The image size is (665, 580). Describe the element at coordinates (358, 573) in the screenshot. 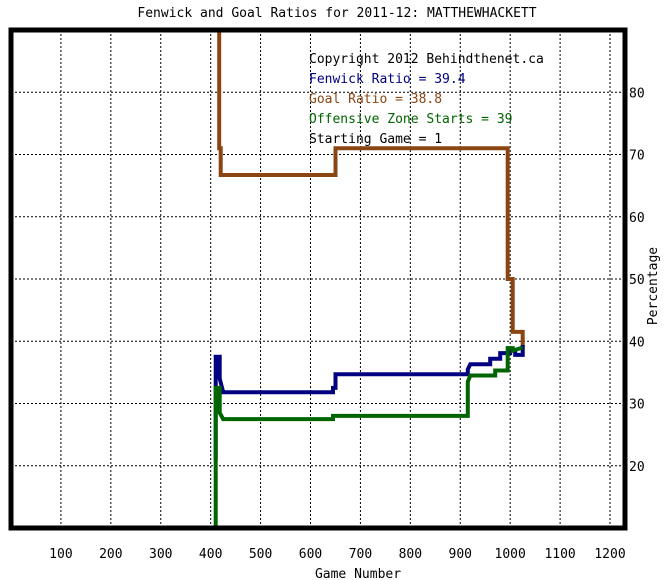

I see `x-axis-label: Game Number` at that location.